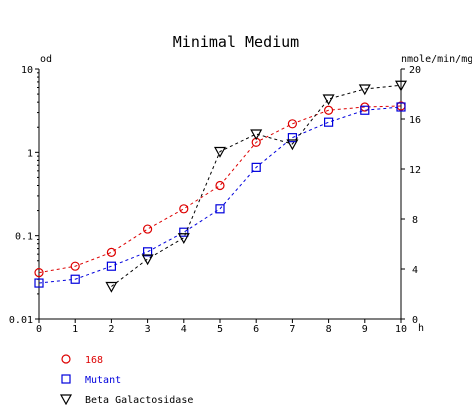 The height and width of the screenshot is (405, 472). I want to click on left-tick-label: 0.1, so click(24, 237).